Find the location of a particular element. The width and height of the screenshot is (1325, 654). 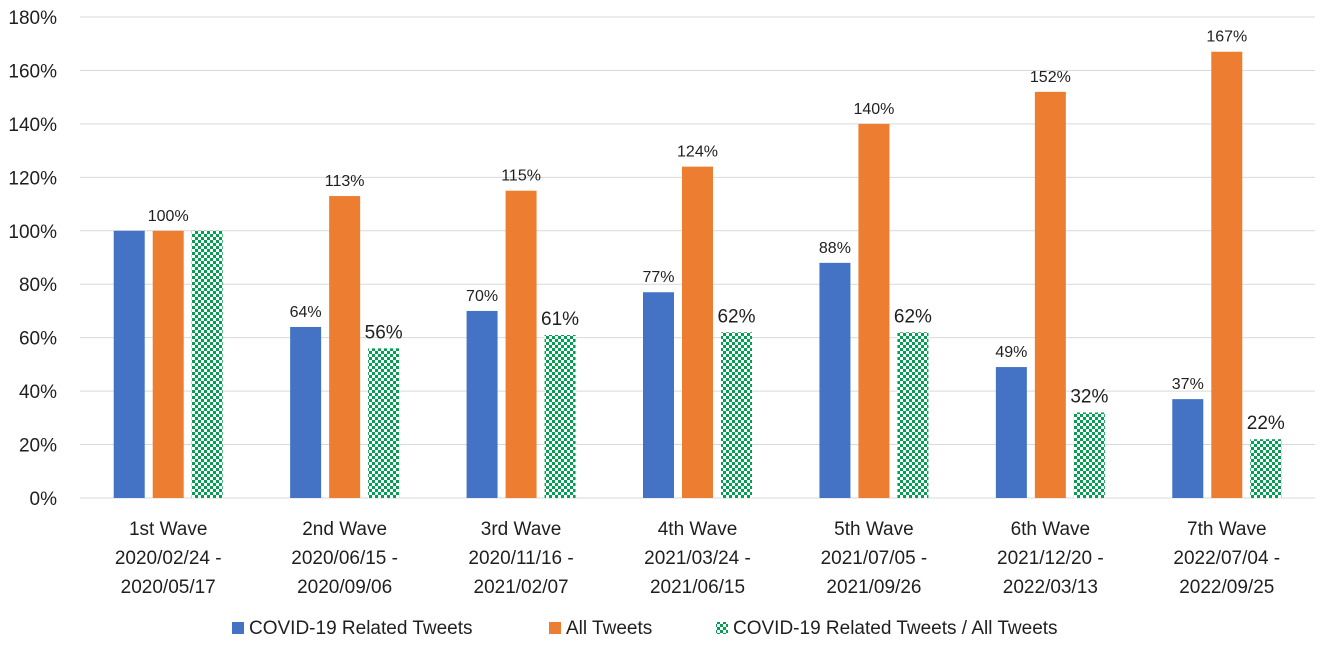

data-label: 70% is located at coordinates (482, 296).